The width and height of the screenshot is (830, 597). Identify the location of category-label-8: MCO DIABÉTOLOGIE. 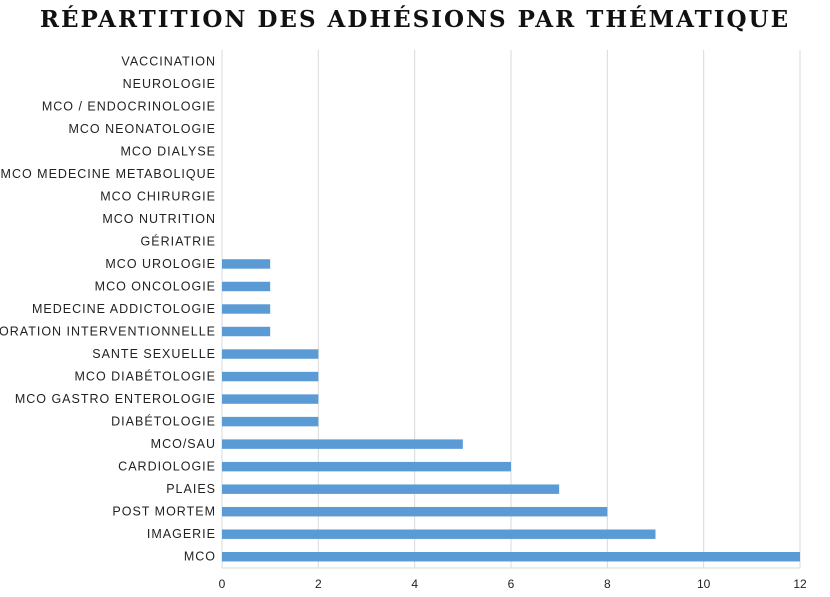
(146, 376).